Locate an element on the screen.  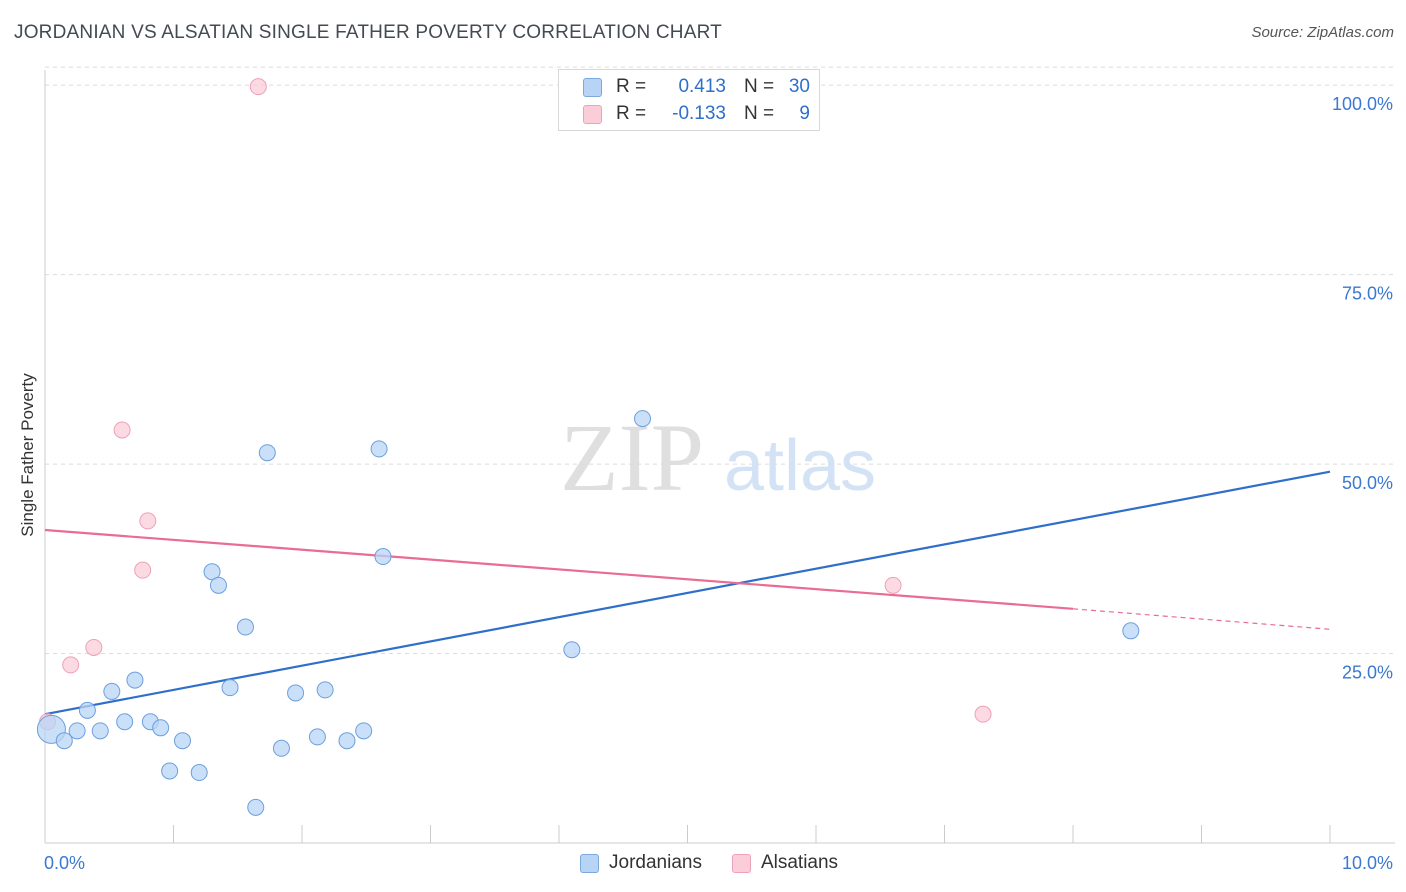
legend-label-jordanians: Jordanians is located at coordinates (655, 862).